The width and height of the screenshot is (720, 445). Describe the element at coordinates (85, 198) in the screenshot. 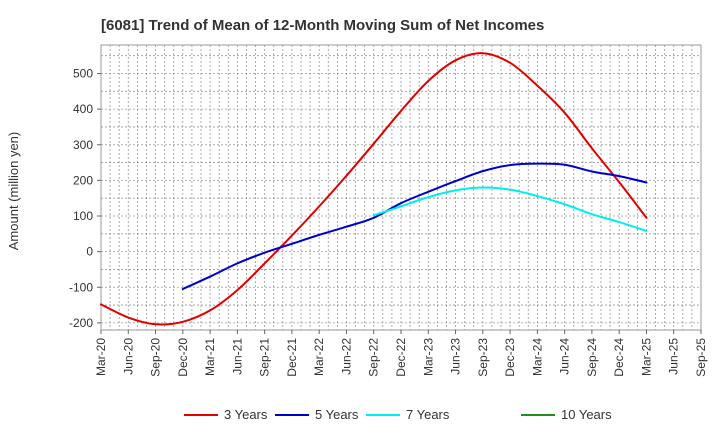

I see `y-axis-ticks: -200 -100 0 100 200 300 400 500` at that location.